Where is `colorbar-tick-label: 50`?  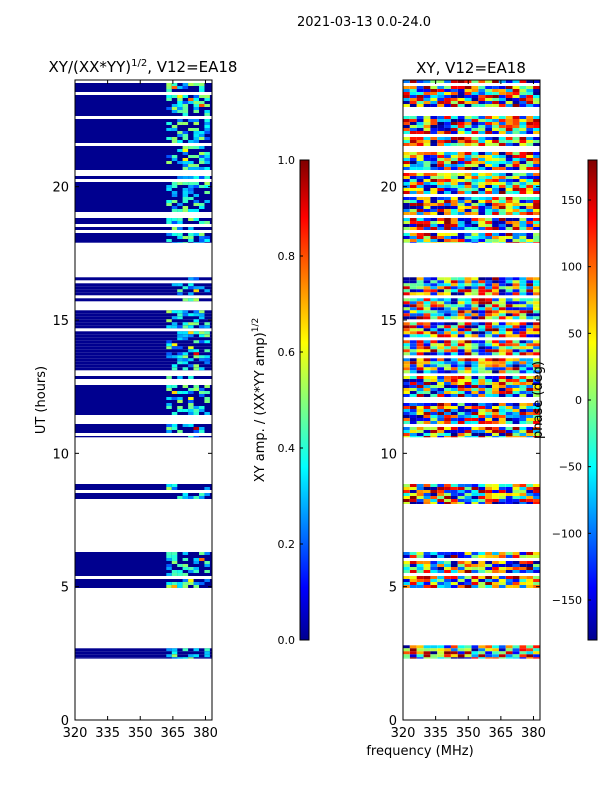
colorbar-tick-label: 50 is located at coordinates (575, 333).